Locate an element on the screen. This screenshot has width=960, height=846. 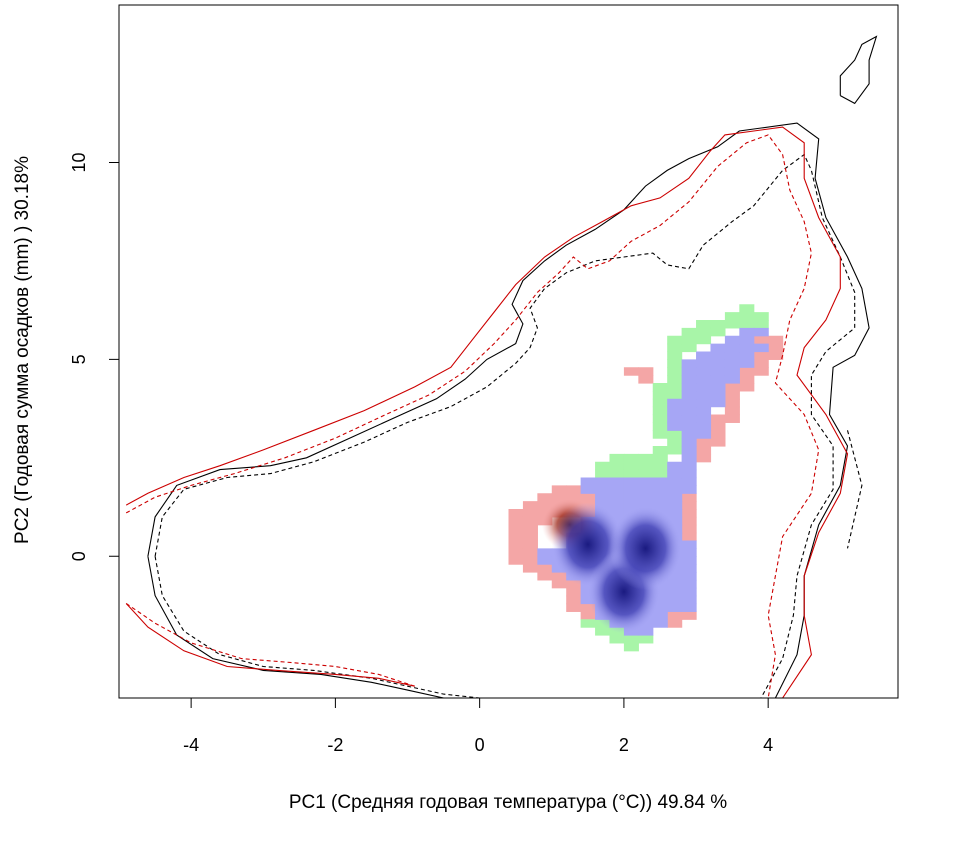
x-tick-label: 2 is located at coordinates (624, 745).